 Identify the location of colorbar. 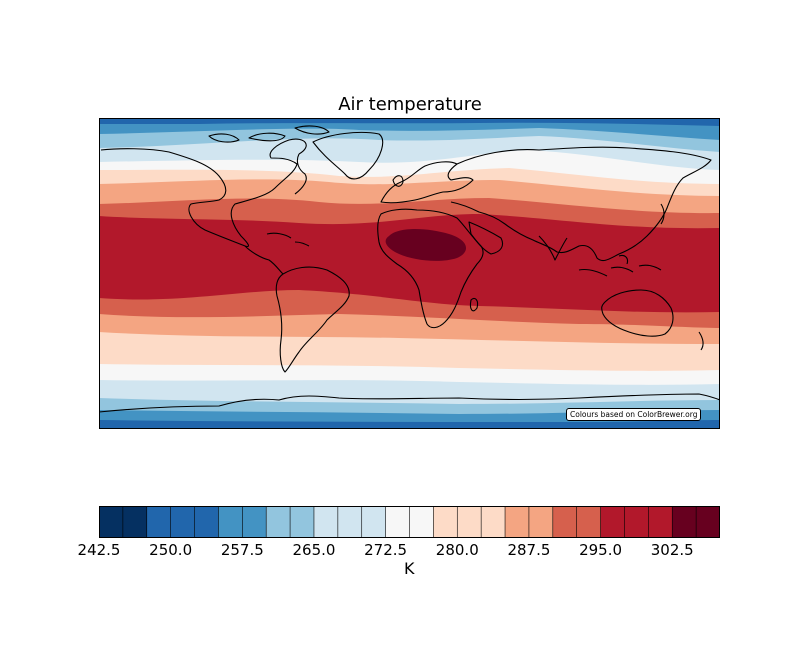
(409, 522).